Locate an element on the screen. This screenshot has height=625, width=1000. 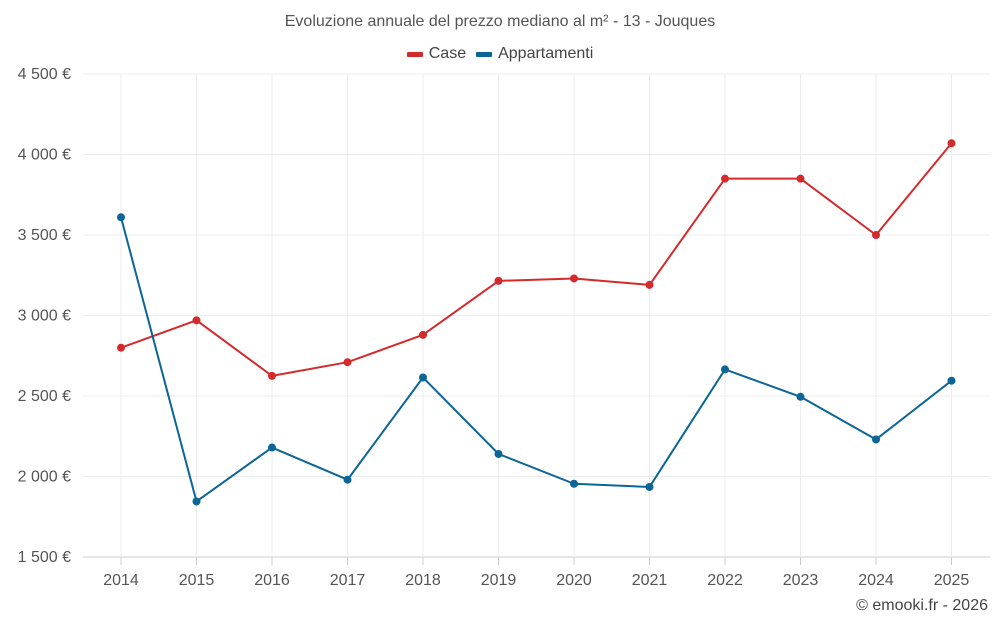
x-tick-label: 2015 is located at coordinates (197, 580).